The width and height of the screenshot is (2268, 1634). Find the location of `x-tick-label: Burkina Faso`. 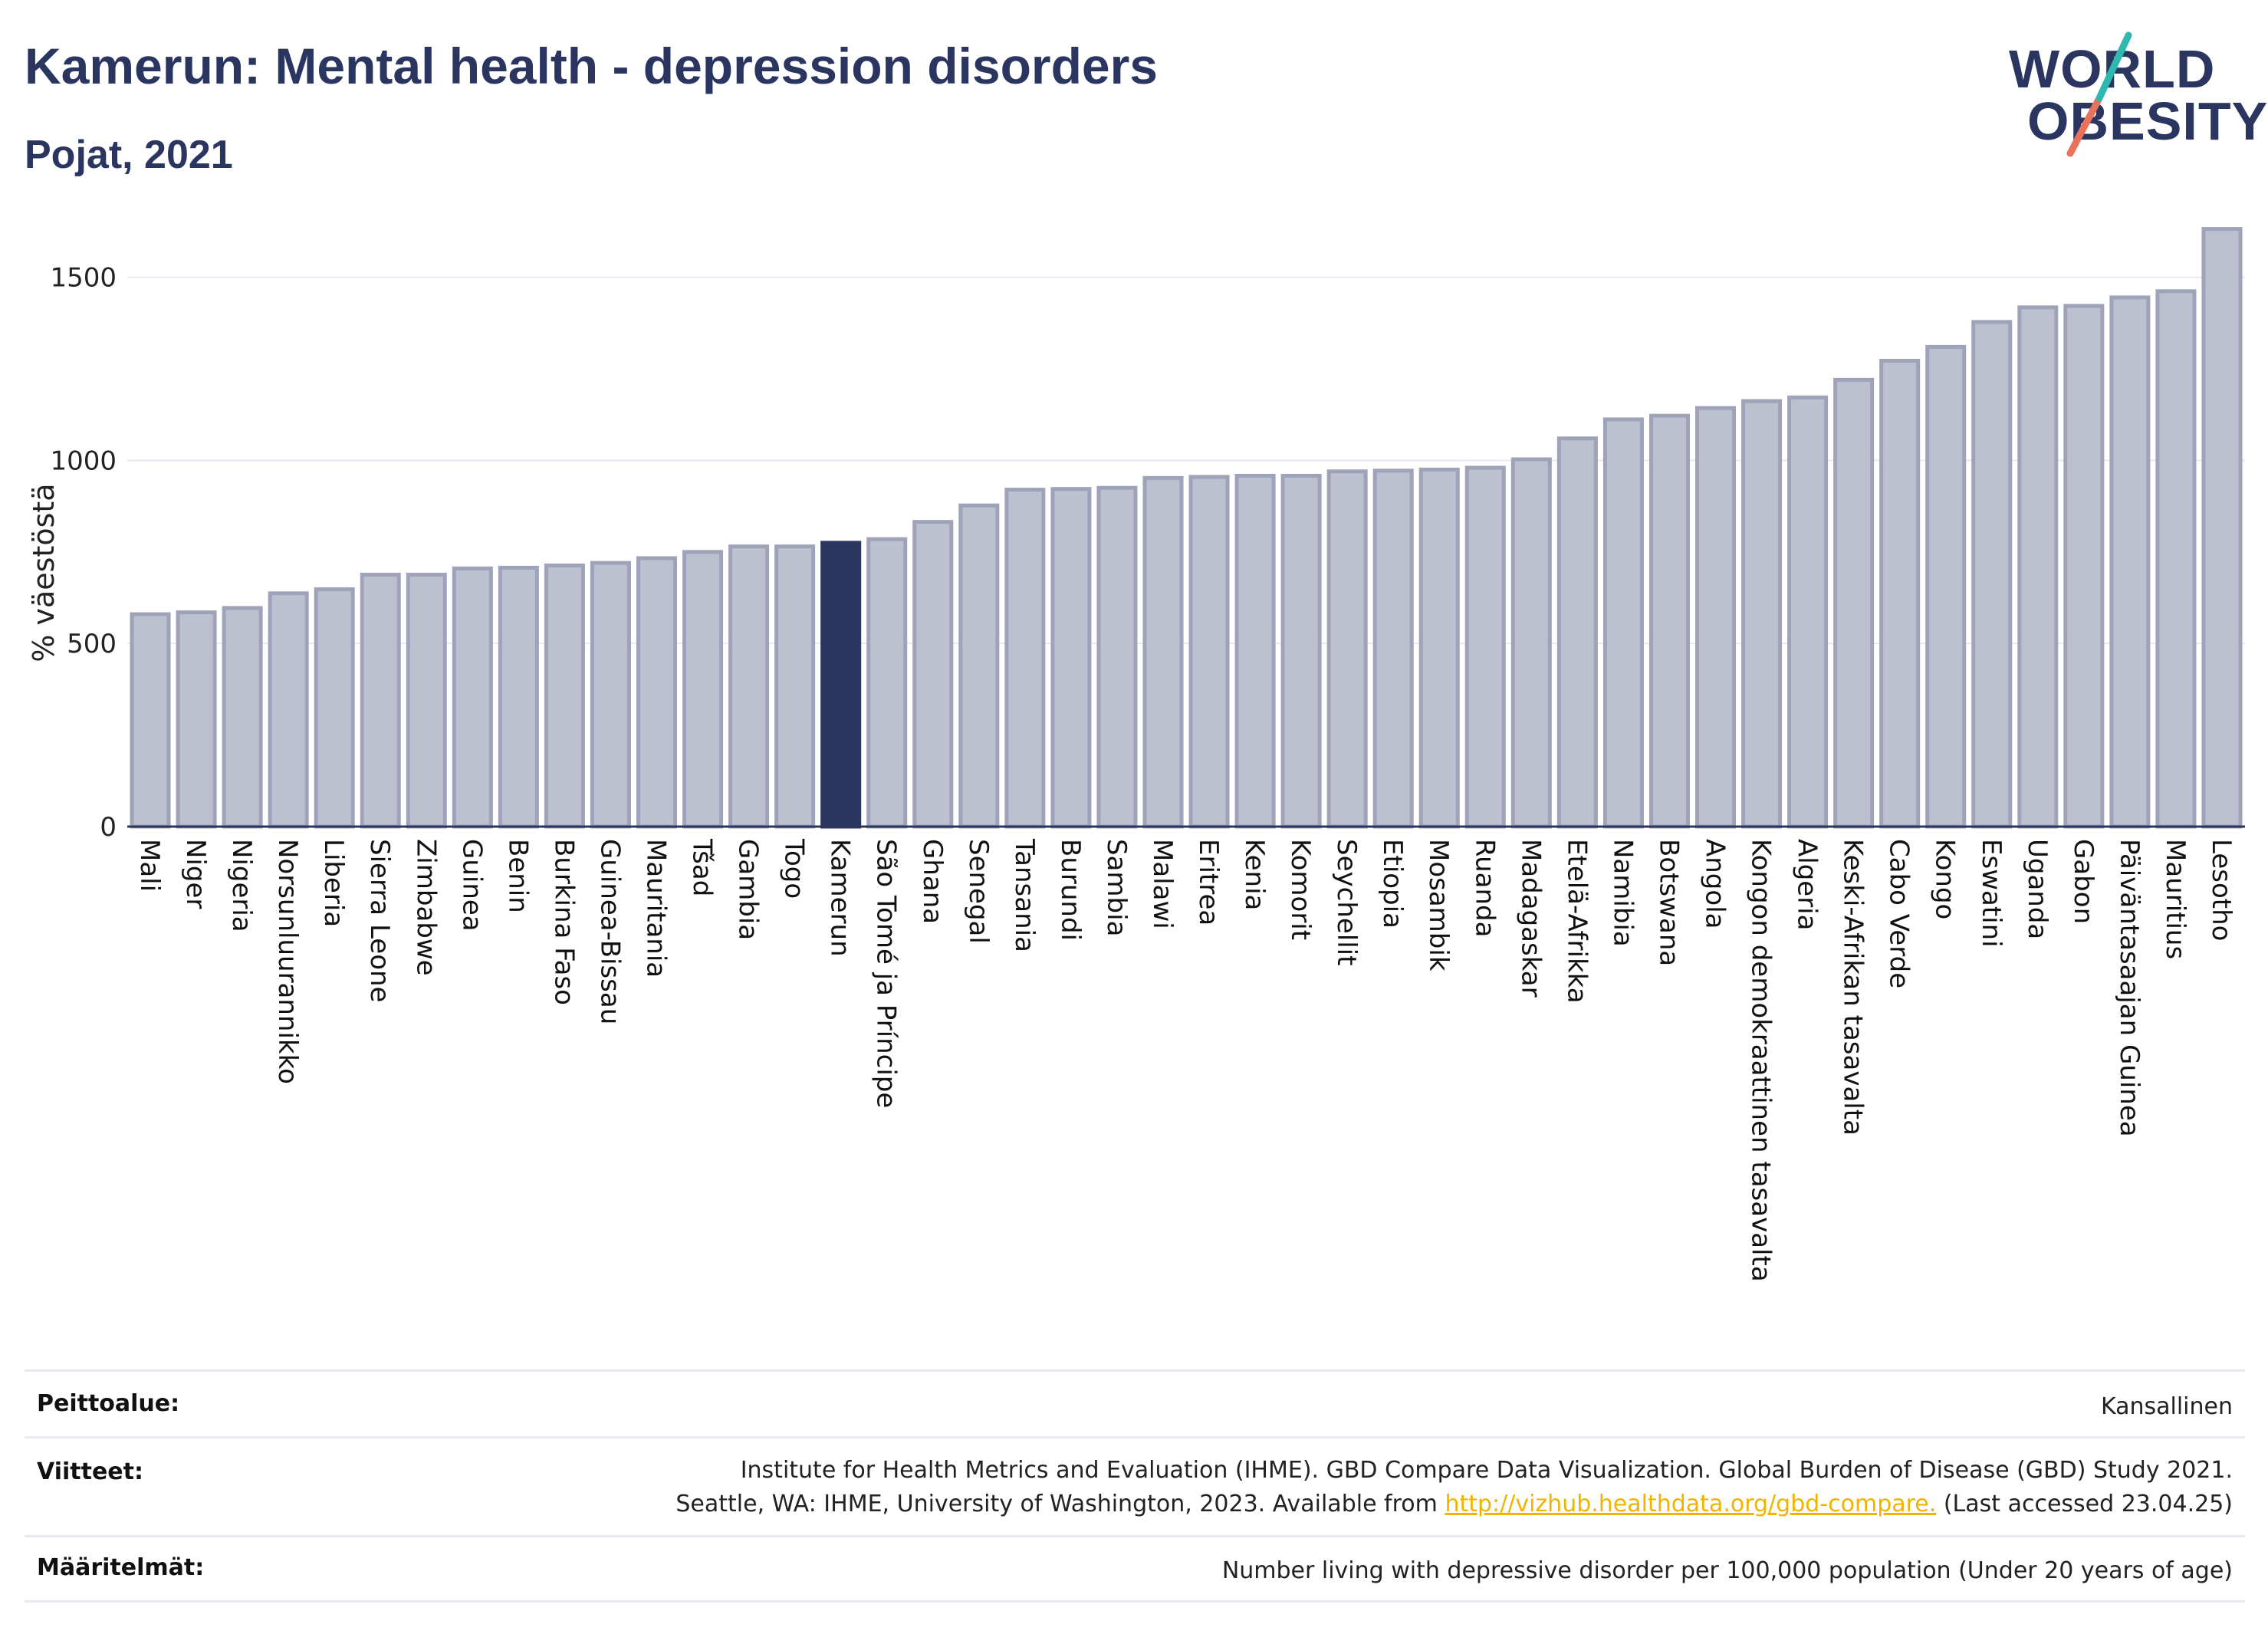

x-tick-label: Burkina Faso is located at coordinates (563, 922).